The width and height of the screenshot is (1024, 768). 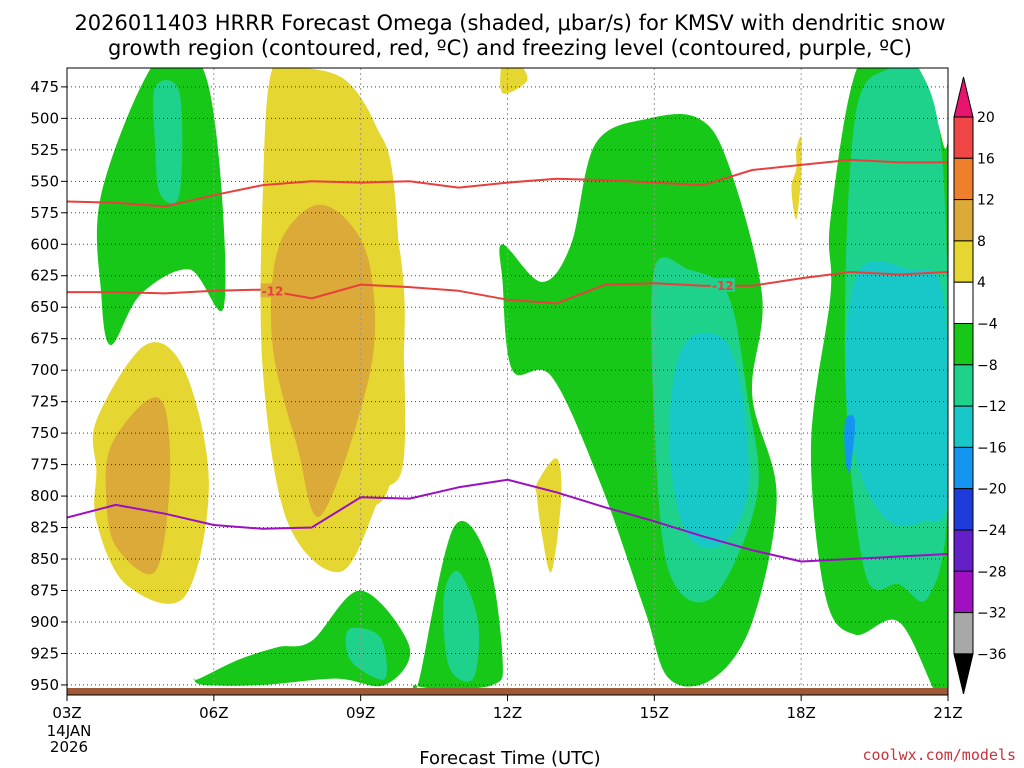 What do you see at coordinates (44, 181) in the screenshot?
I see `y-tick-label-550: 550` at bounding box center [44, 181].